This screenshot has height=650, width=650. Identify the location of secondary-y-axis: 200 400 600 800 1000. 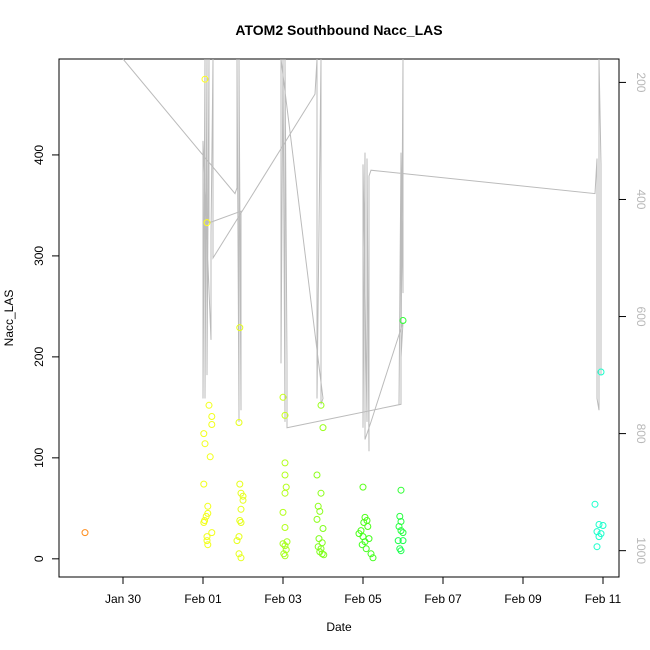
(633, 318).